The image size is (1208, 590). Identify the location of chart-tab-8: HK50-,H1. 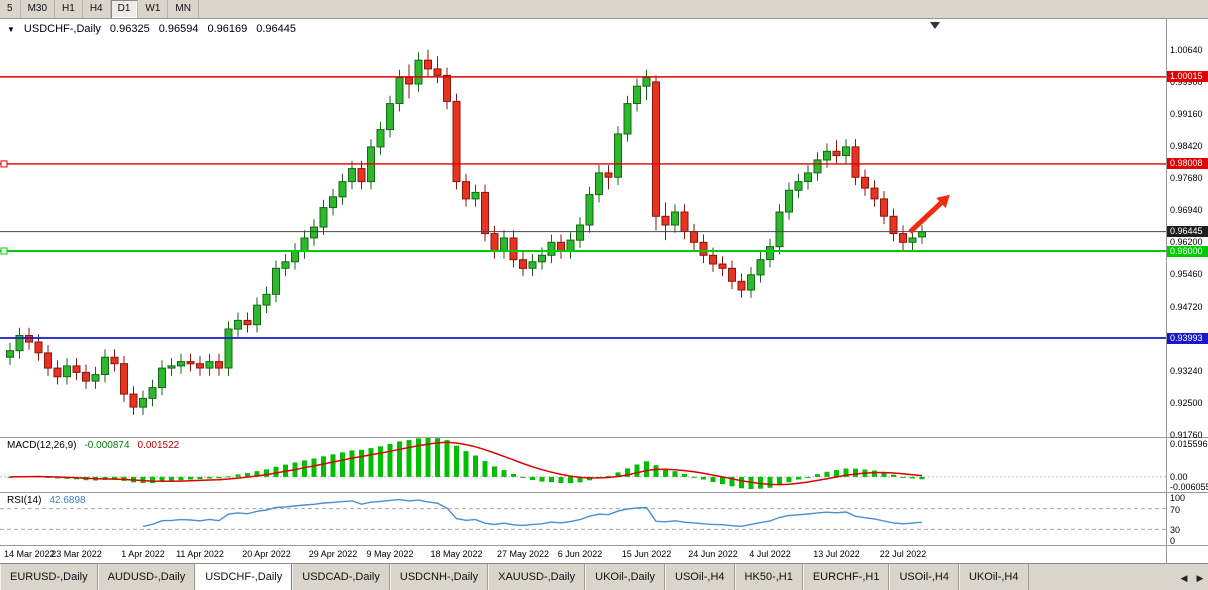
(768, 577).